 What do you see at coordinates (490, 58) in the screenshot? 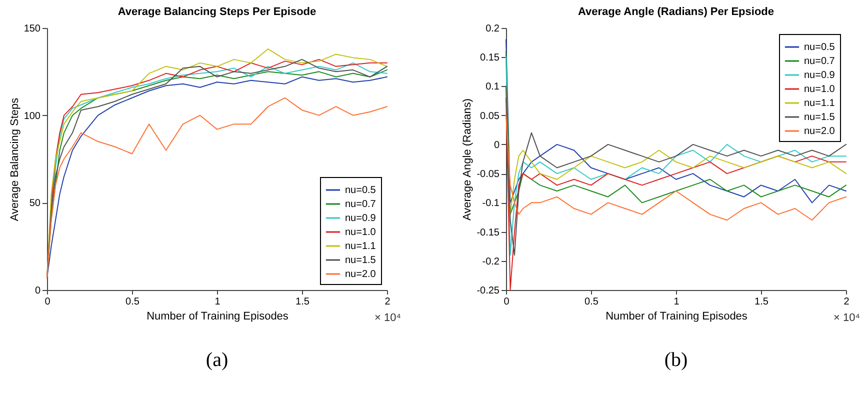
I see `y-tick-label: 0.15` at bounding box center [490, 58].